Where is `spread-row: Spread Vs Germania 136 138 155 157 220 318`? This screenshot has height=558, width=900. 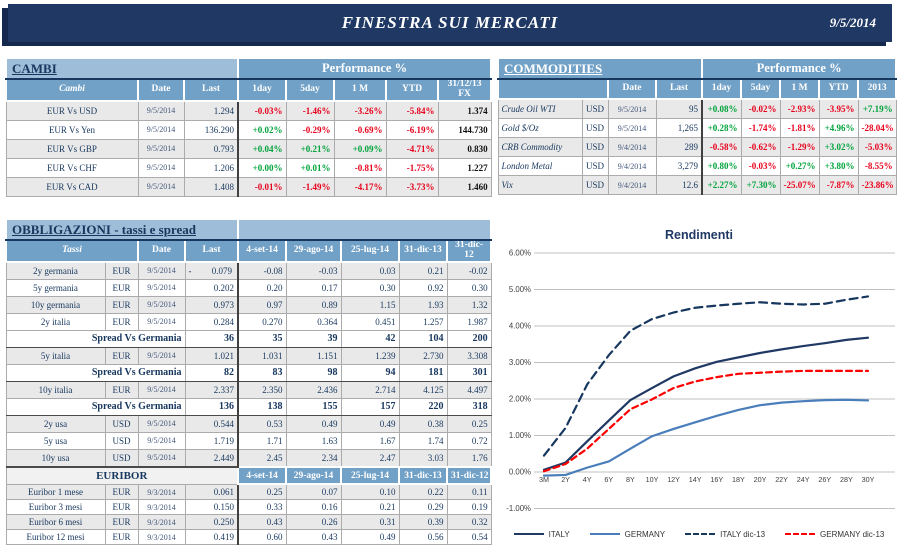 spread-row: Spread Vs Germania 136 138 155 157 220 318 is located at coordinates (248, 406).